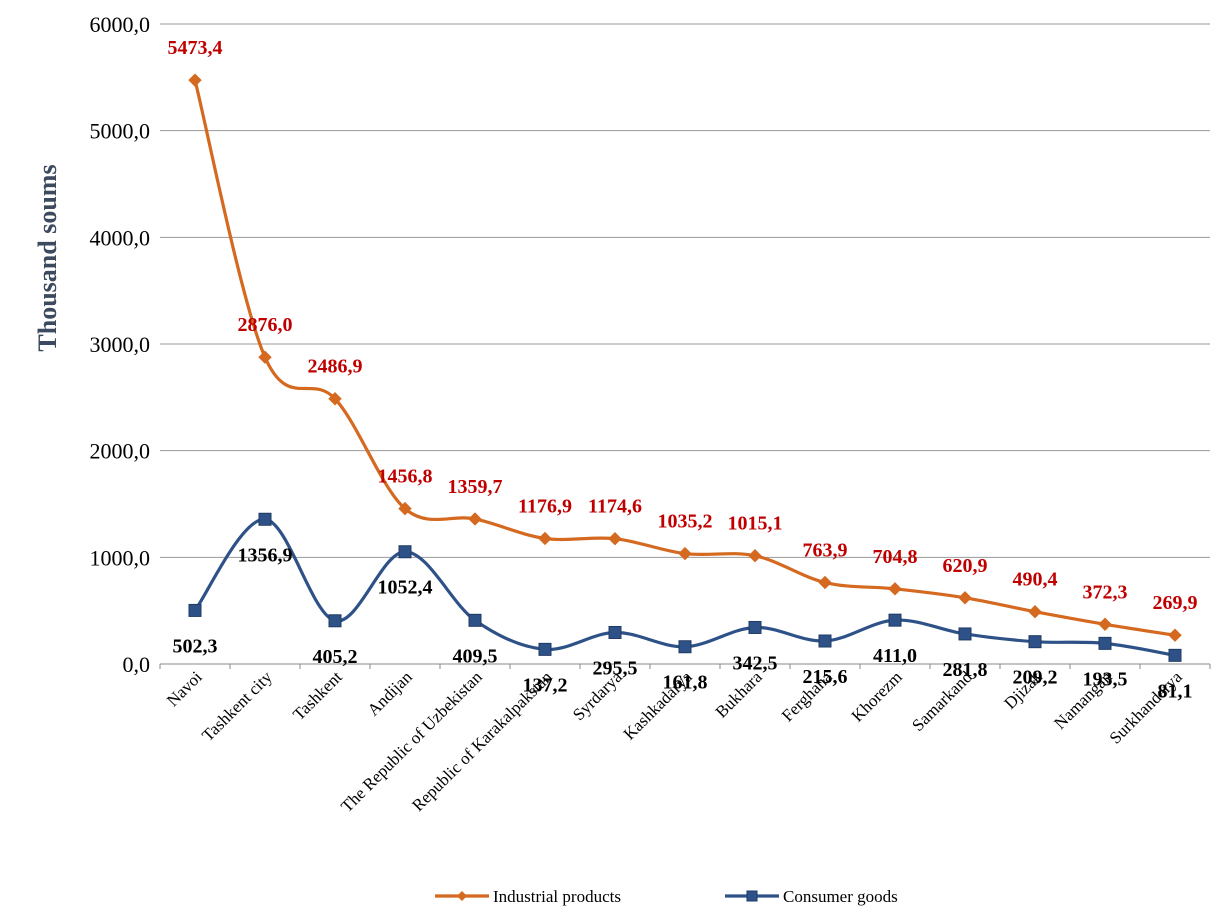 This screenshot has height=914, width=1231. I want to click on consumer-goods-data-label: 193,5, so click(1105, 679).